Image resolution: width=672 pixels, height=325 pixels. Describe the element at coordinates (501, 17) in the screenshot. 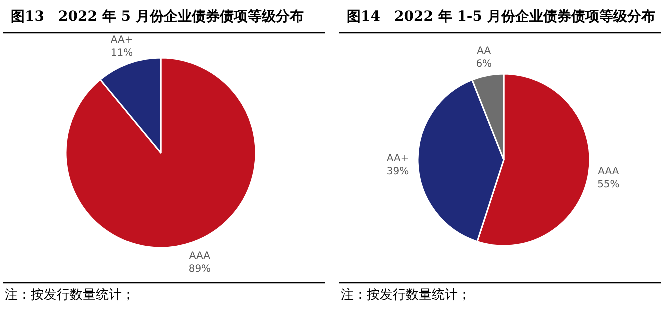

I see `chart-title: 图14 2022 年 1-5 月份企业债券债项等级分布` at that location.